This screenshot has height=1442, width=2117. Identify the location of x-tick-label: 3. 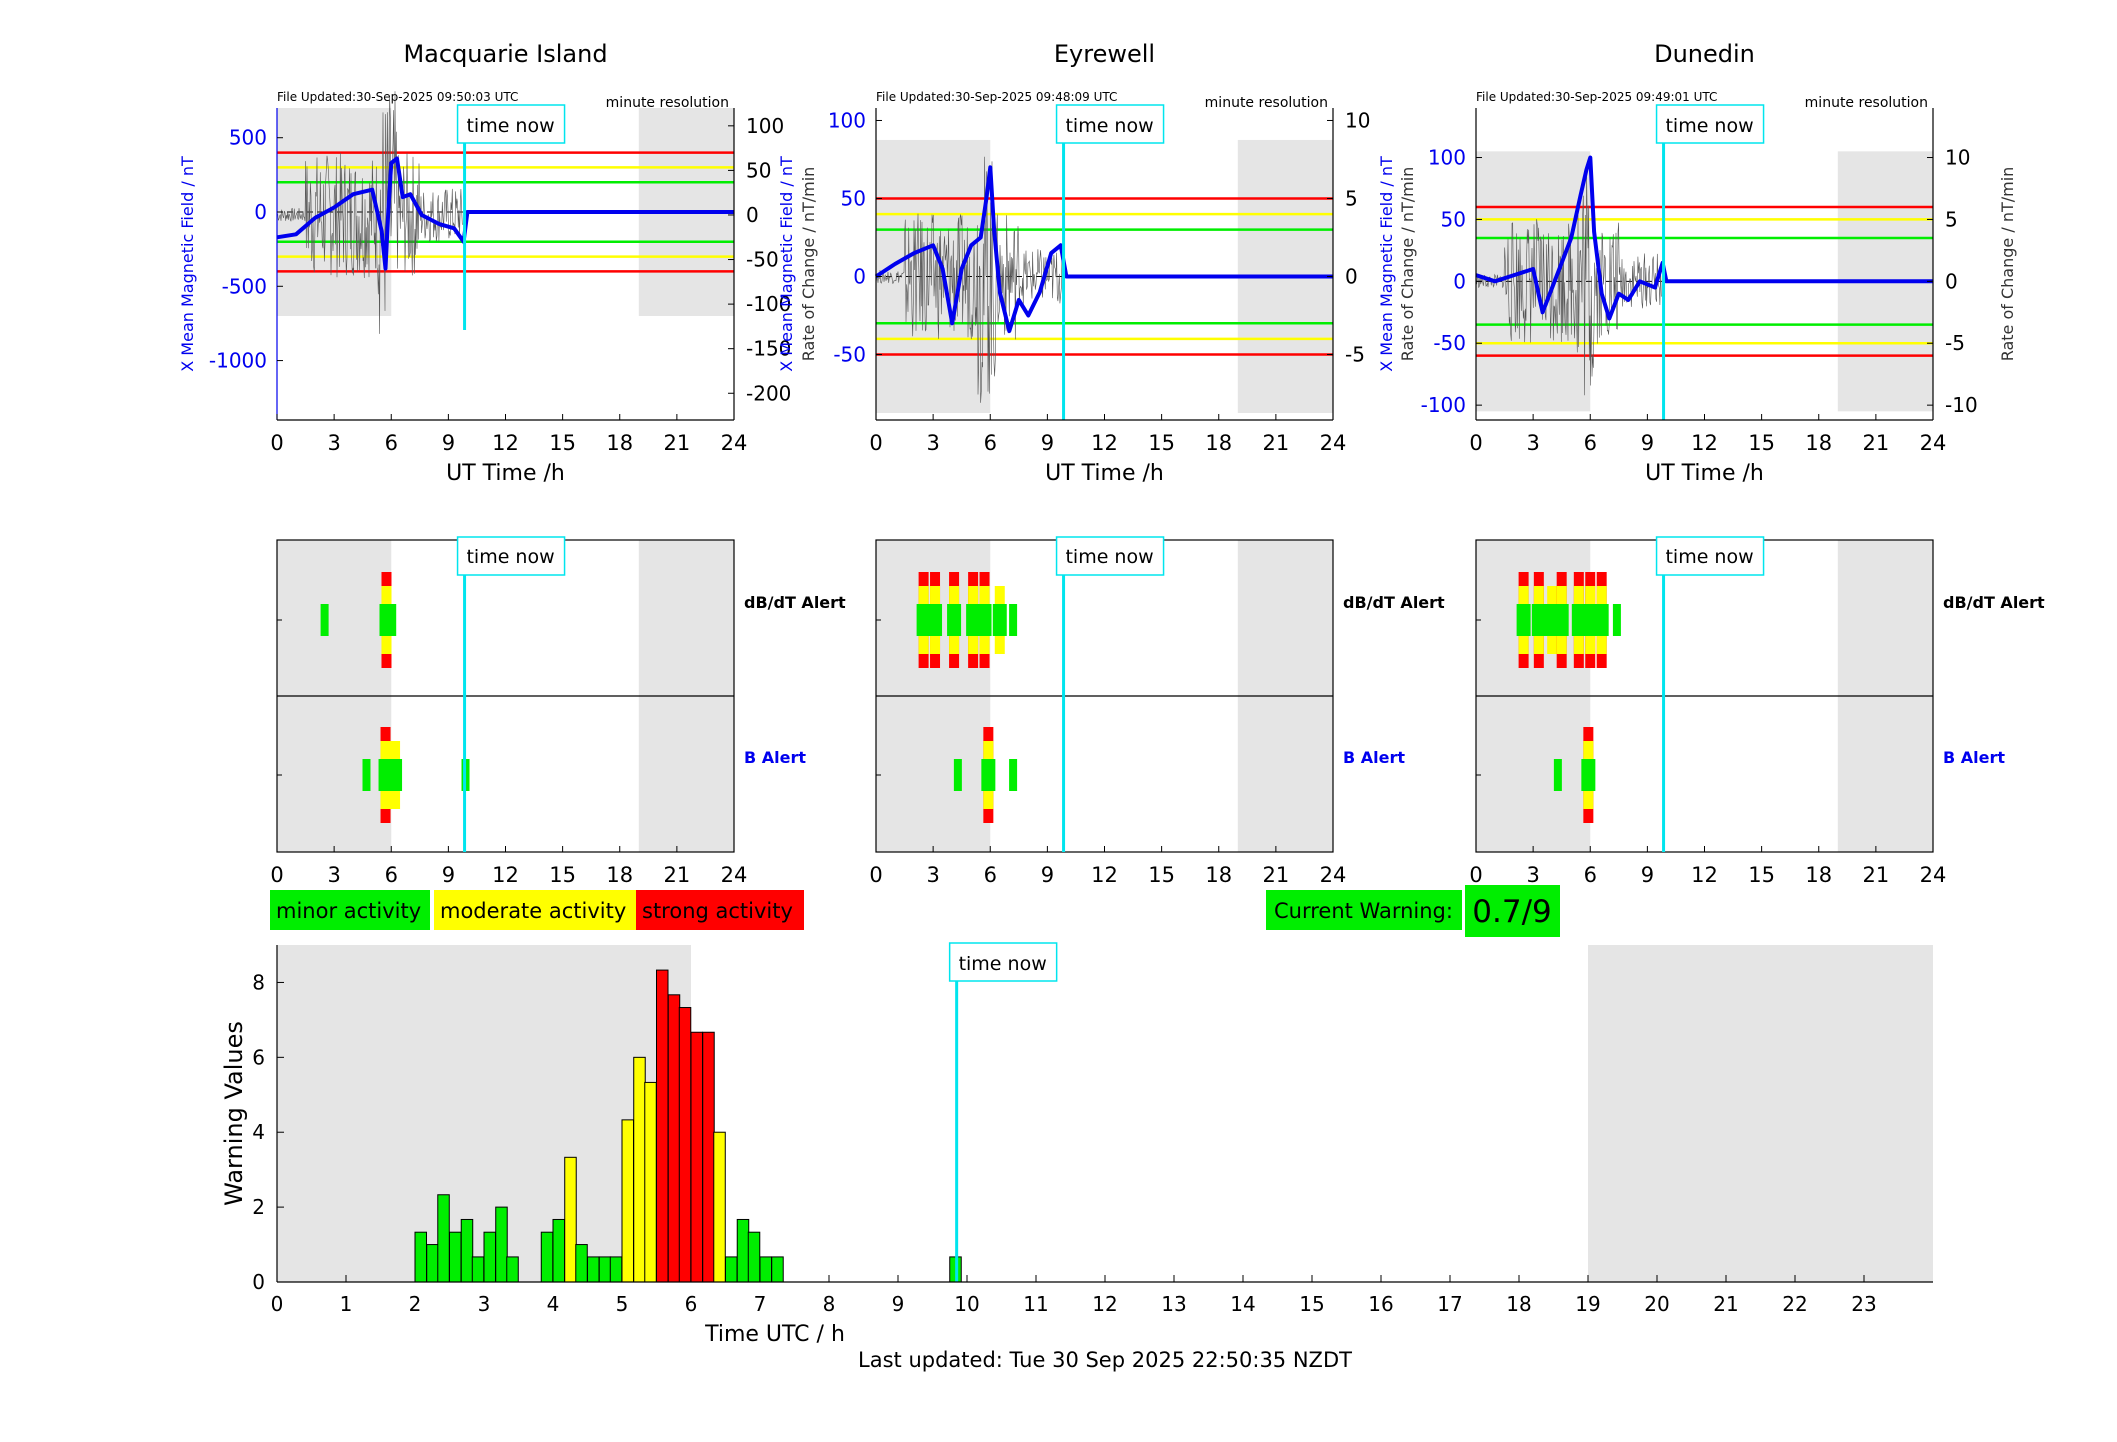
(333, 443).